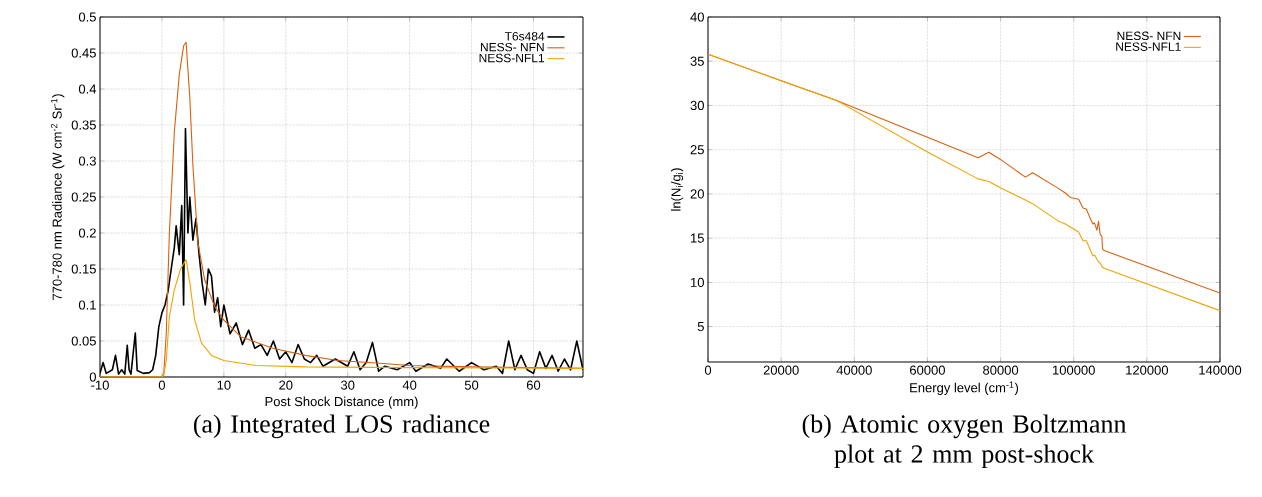 The image size is (1262, 497). Describe the element at coordinates (83, 197) in the screenshot. I see `y-tick-label: 0.25` at that location.